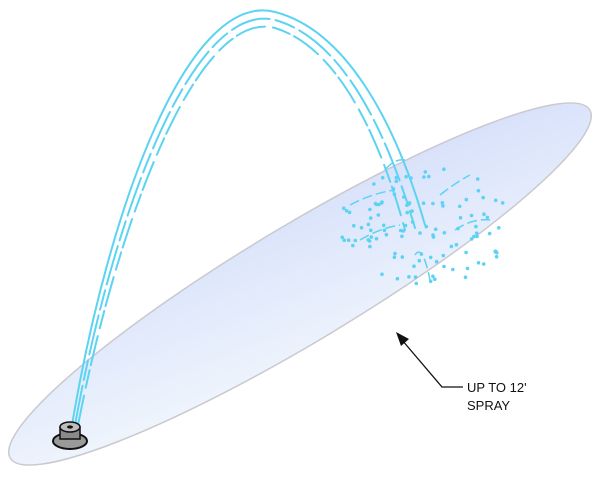 Image resolution: width=597 pixels, height=497 pixels. What do you see at coordinates (422, 222) in the screenshot?
I see `spray-droplets` at bounding box center [422, 222].